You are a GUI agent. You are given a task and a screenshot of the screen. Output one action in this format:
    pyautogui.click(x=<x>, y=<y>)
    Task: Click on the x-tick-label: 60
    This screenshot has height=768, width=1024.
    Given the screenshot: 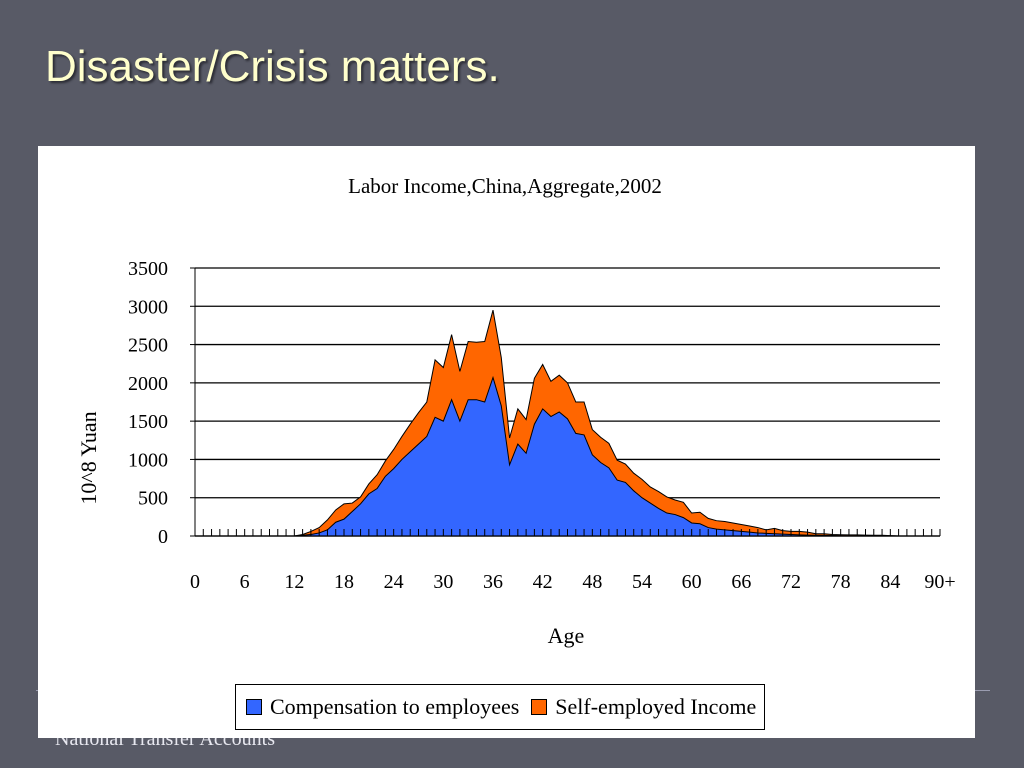 What is the action you would take?
    pyautogui.click(x=692, y=582)
    